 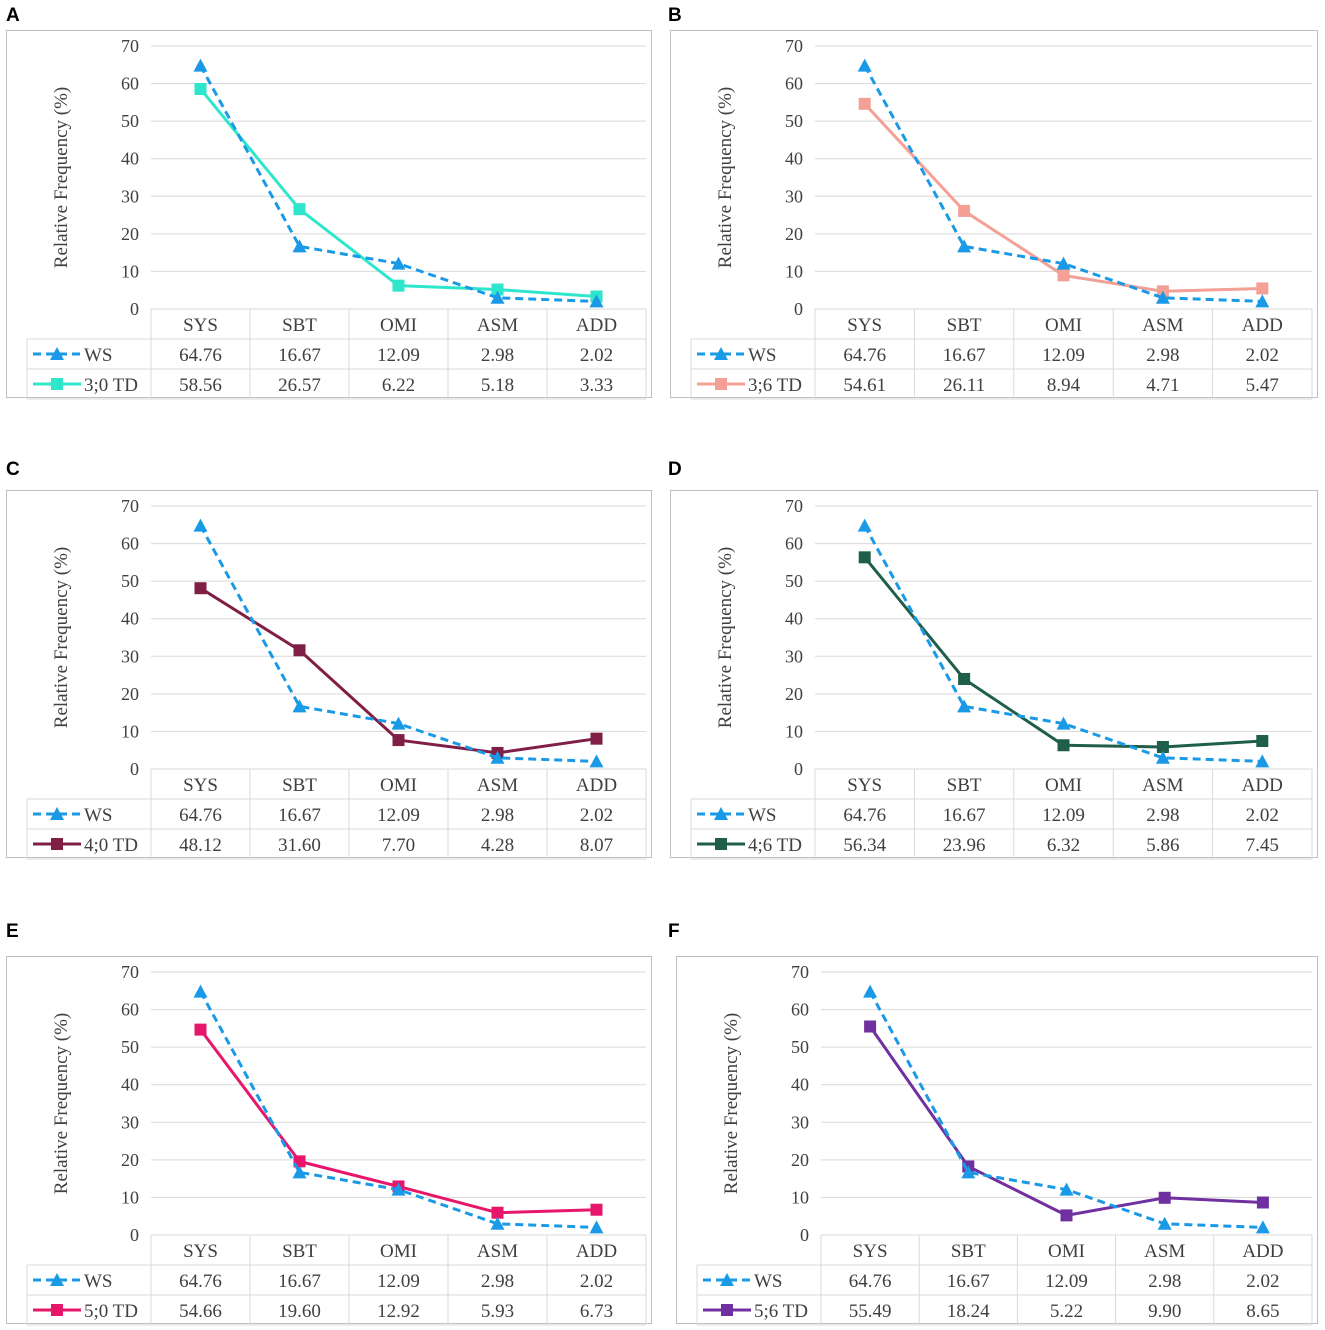 What do you see at coordinates (398, 845) in the screenshot?
I see `table-cell-value: 7.70` at bounding box center [398, 845].